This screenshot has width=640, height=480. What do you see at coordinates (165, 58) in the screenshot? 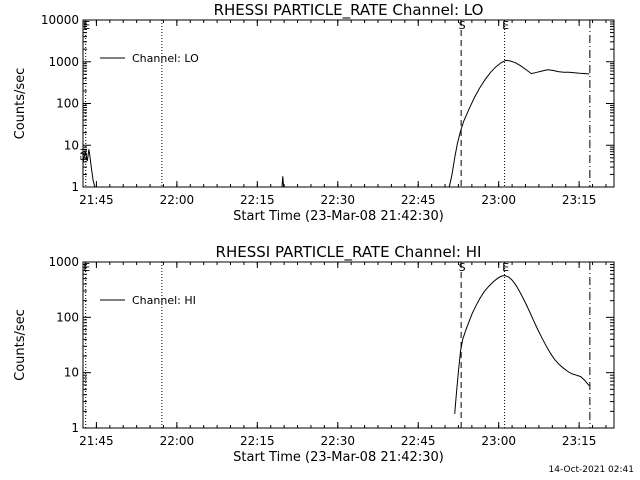
I see `legend-label: Channel: LO` at bounding box center [165, 58].